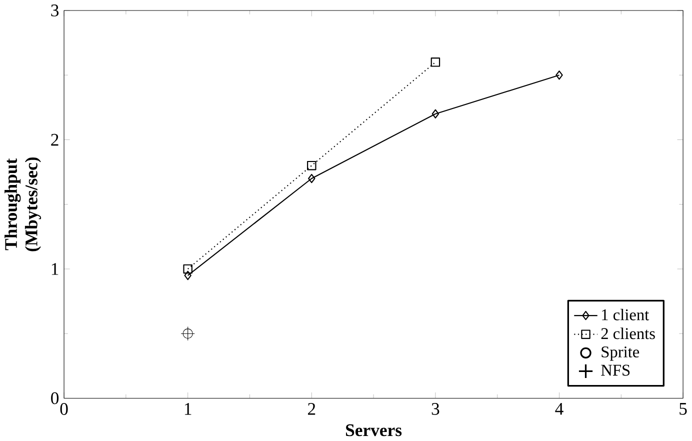  I want to click on legend-label: 2 clients, so click(628, 334).